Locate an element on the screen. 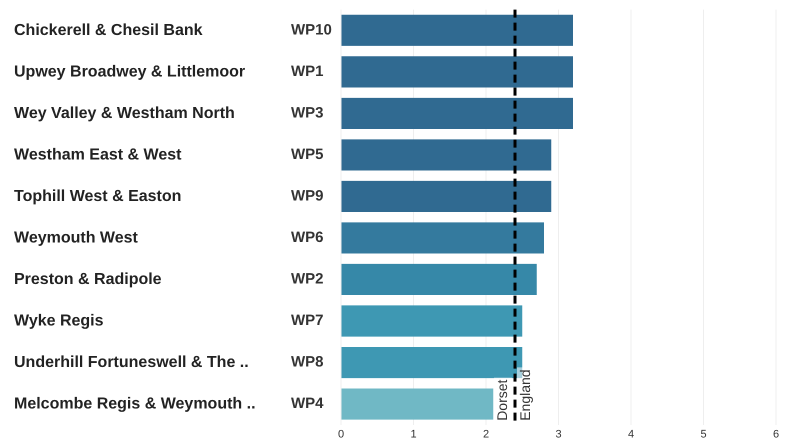 This screenshot has height=446, width=788. ref-line-label: Dorset is located at coordinates (502, 400).